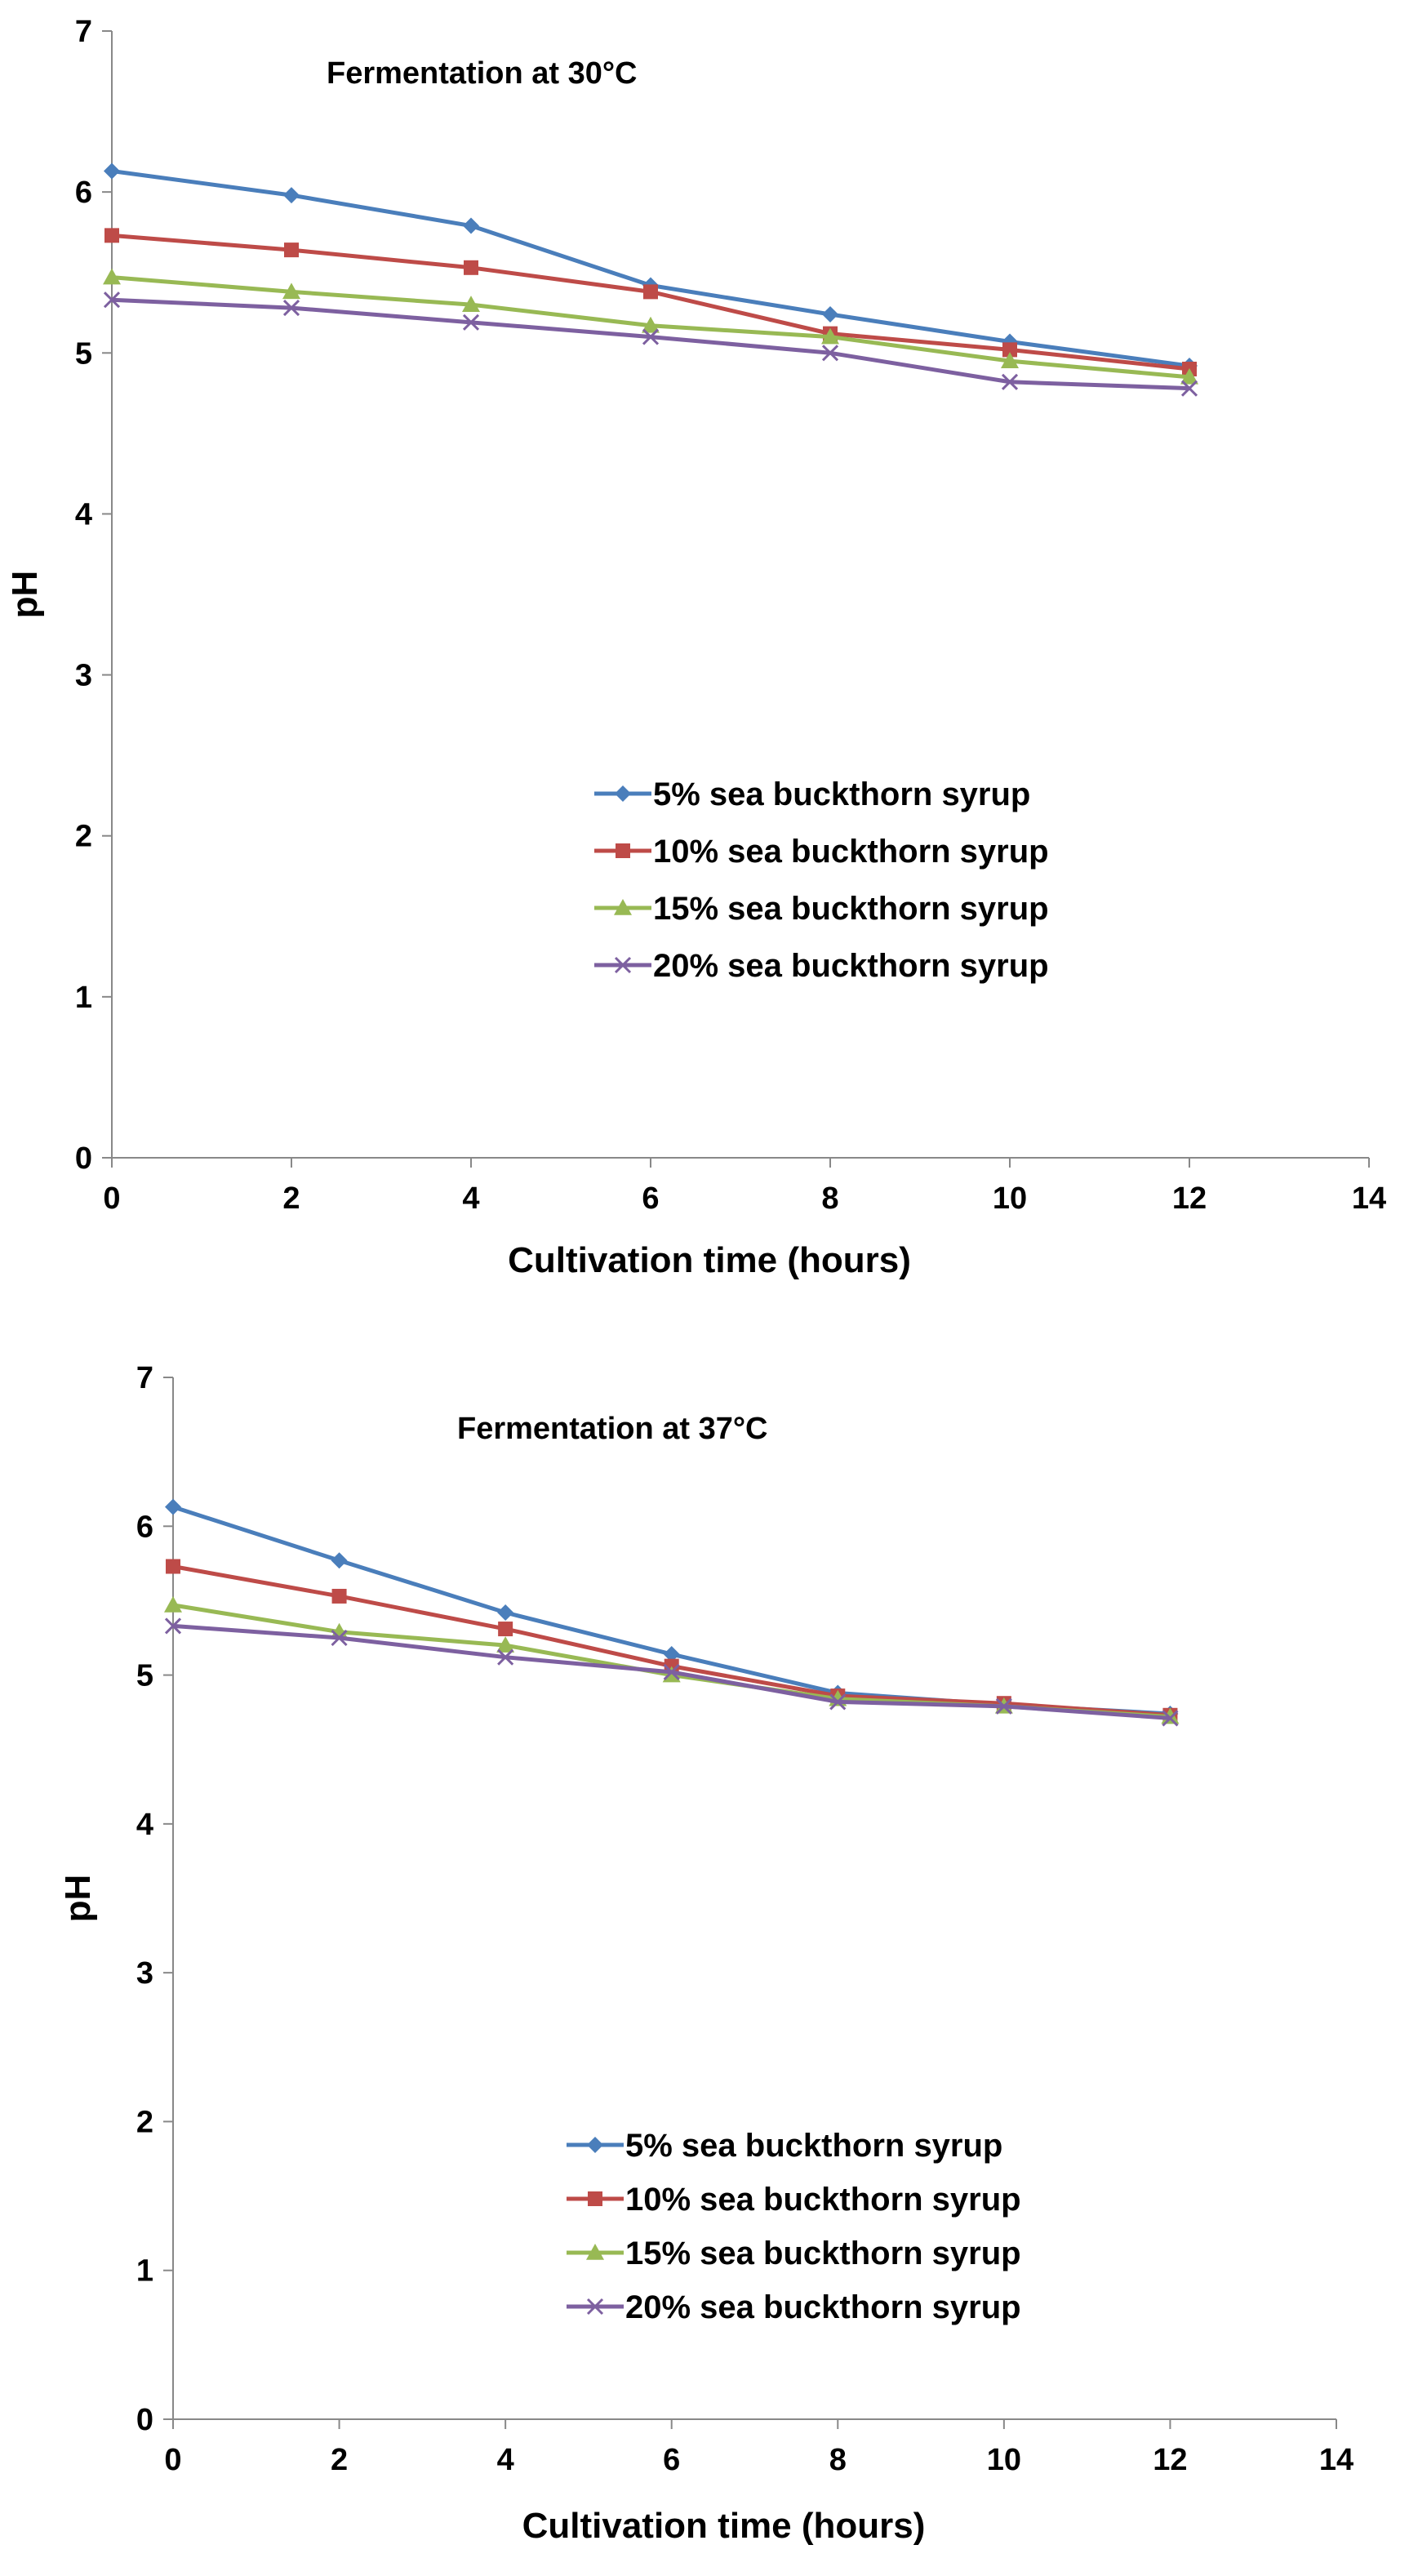  I want to click on x-tick-label: 4, so click(470, 1198).